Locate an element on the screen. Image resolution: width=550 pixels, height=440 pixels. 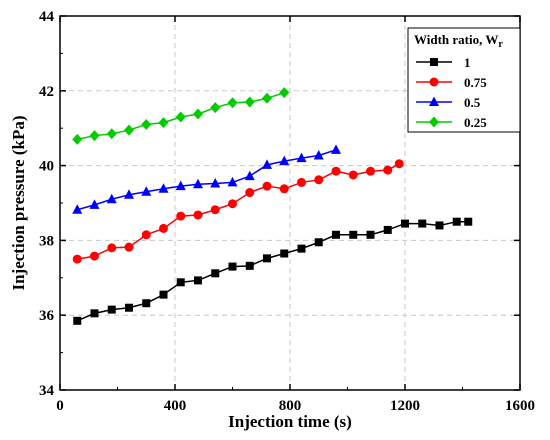
legend-title-subscript: r is located at coordinates (500, 44).